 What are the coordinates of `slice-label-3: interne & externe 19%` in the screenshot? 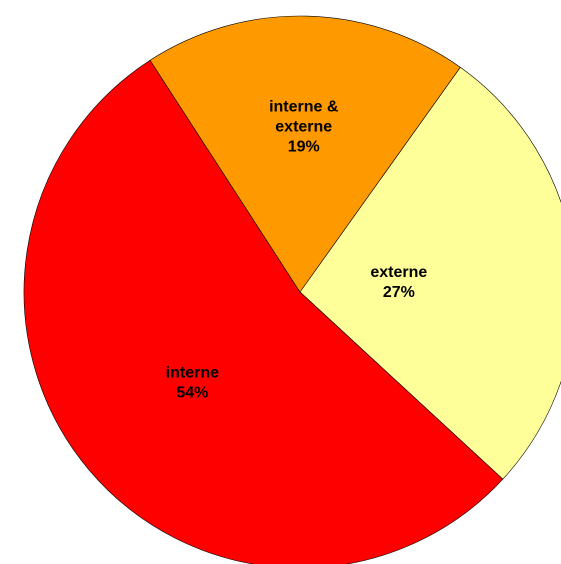 It's located at (304, 126).